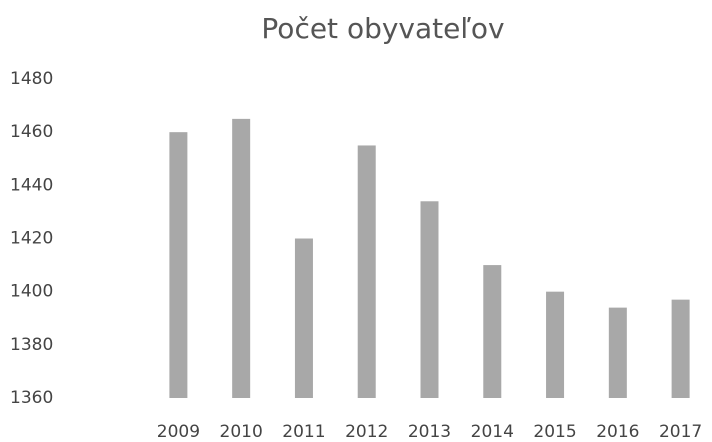  What do you see at coordinates (429, 432) in the screenshot?
I see `x-tick-label: 2013` at bounding box center [429, 432].